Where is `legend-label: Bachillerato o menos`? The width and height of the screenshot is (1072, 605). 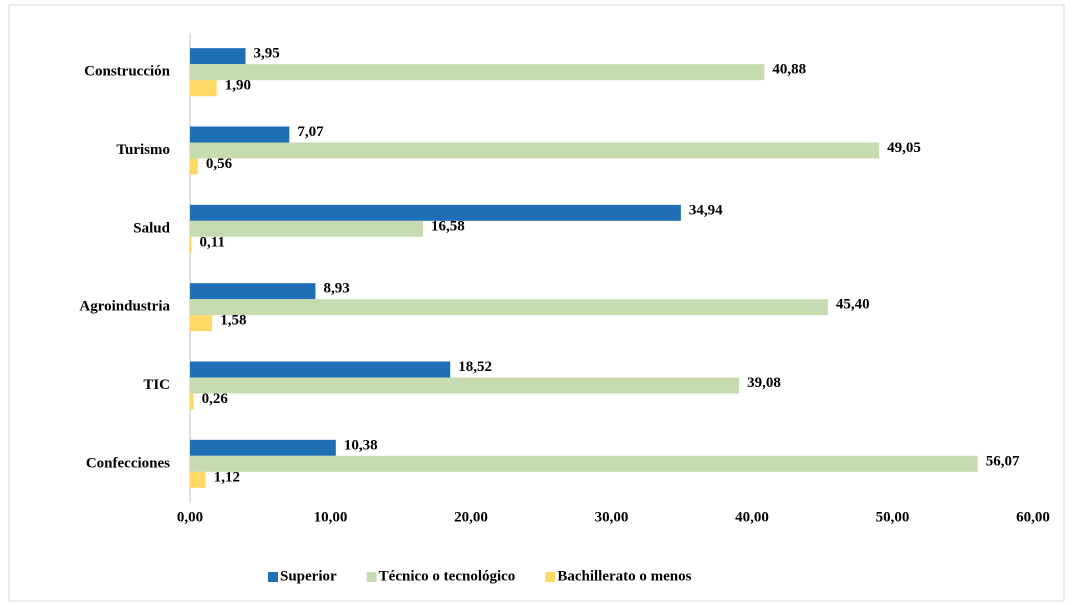 legend-label: Bachillerato o menos is located at coordinates (624, 576).